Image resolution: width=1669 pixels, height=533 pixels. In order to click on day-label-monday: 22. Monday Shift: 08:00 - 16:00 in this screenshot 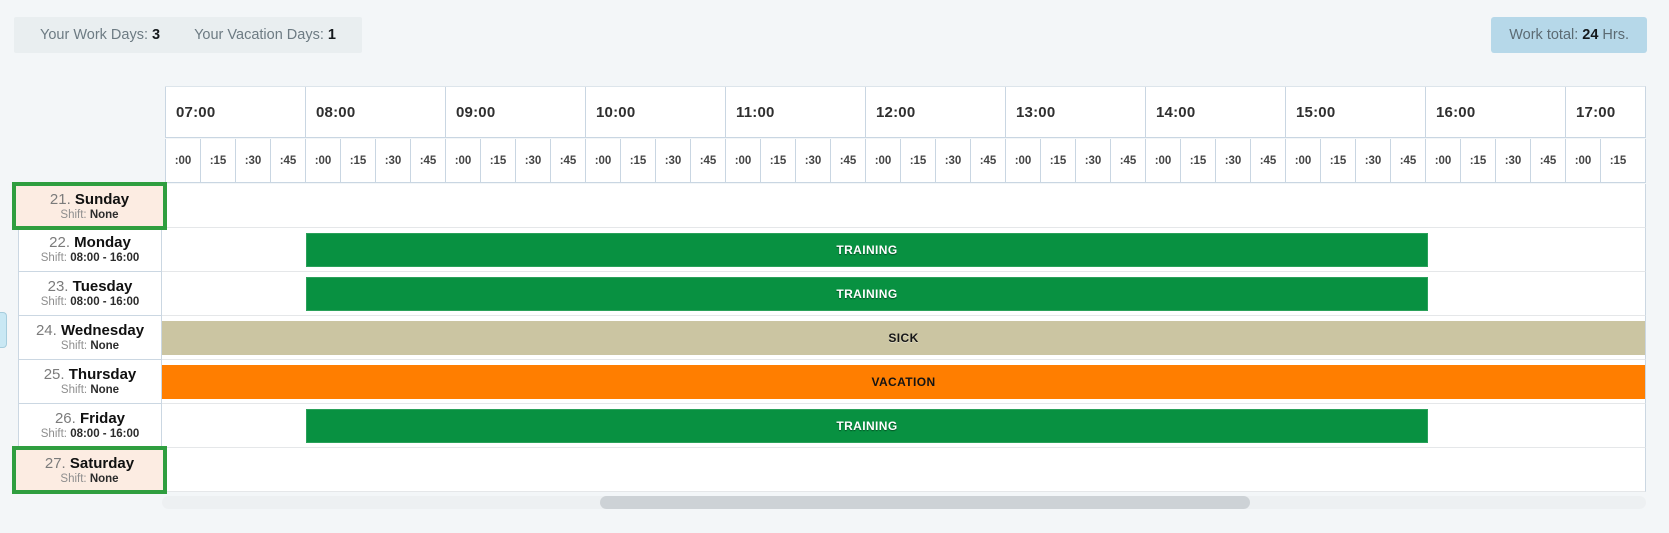, I will do `click(90, 250)`.